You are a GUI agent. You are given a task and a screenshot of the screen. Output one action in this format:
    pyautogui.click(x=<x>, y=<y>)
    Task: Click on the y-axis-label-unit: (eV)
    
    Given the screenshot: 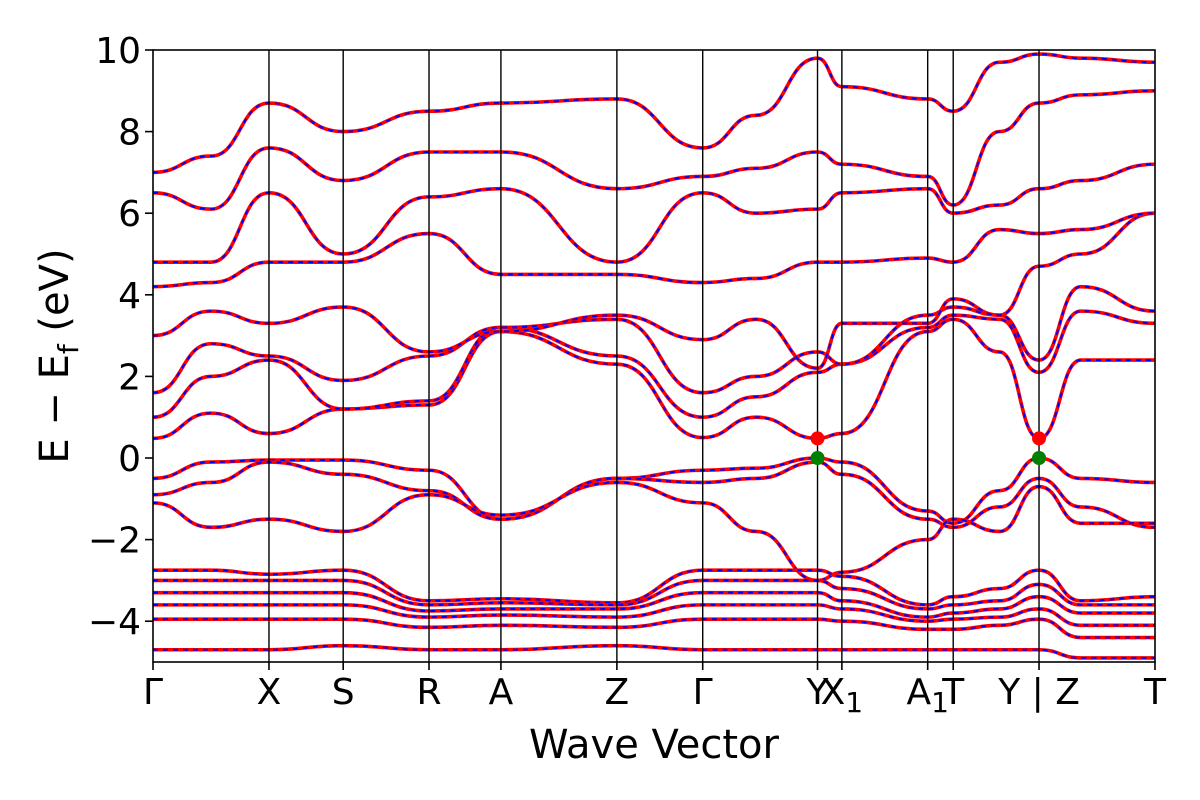 What is the action you would take?
    pyautogui.click(x=55, y=296)
    